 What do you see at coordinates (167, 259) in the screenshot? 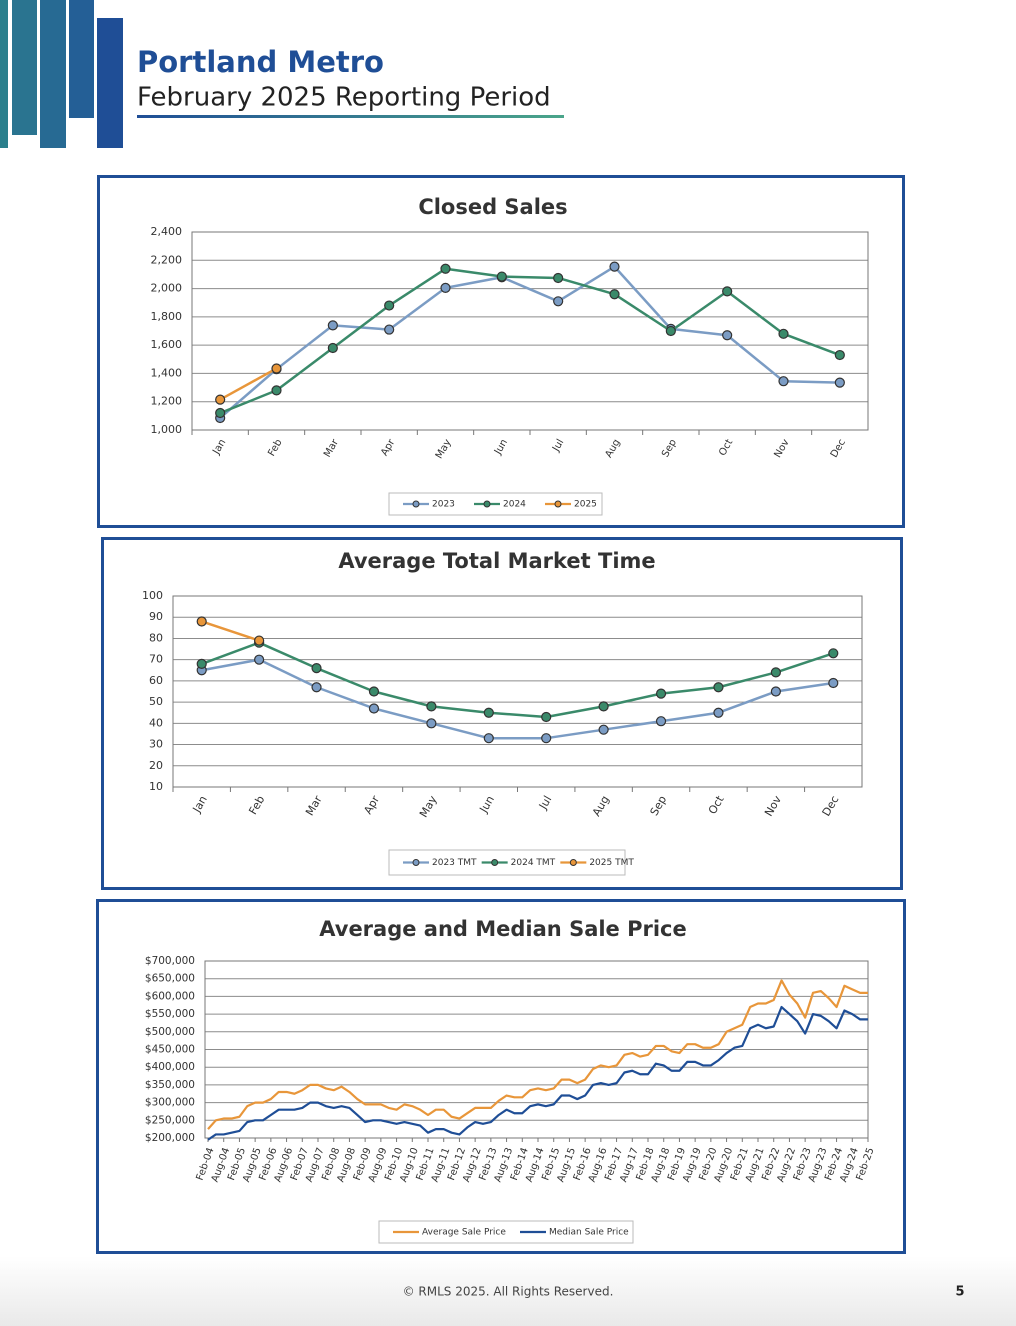
I see `y-tick-label: 2,200` at bounding box center [167, 259].